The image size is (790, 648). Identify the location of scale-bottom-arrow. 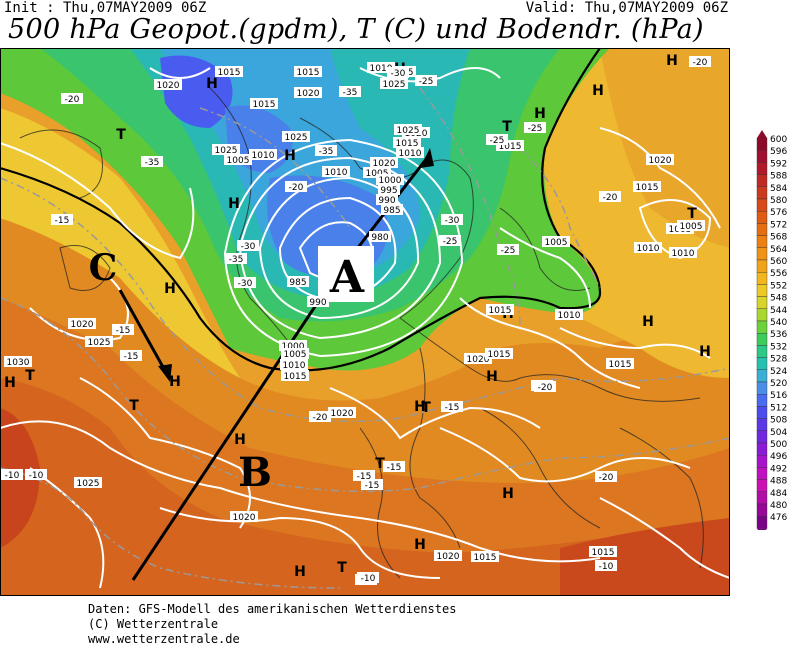
(762, 529).